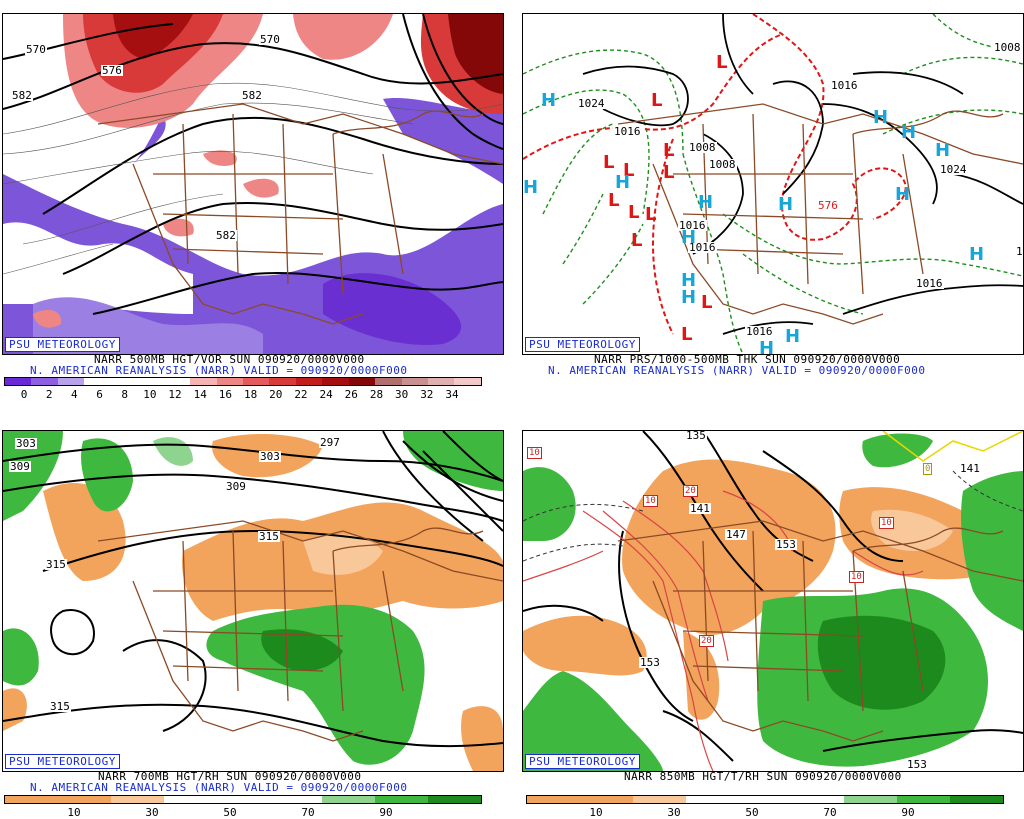 This screenshot has width=1024, height=819. I want to click on colorbar-tick-label: 4, so click(74, 394).